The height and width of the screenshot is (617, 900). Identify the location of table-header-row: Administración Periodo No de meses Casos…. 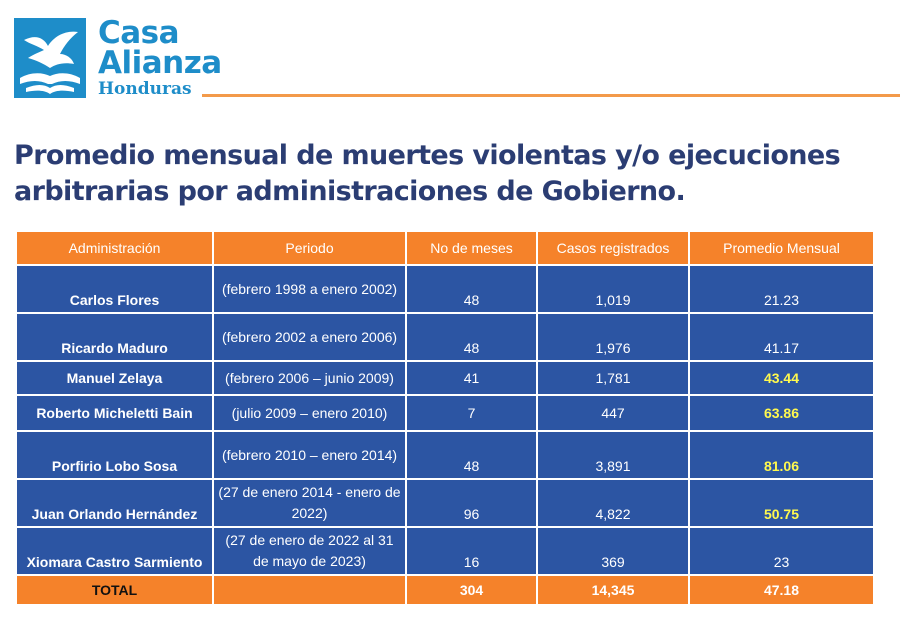
(445, 248).